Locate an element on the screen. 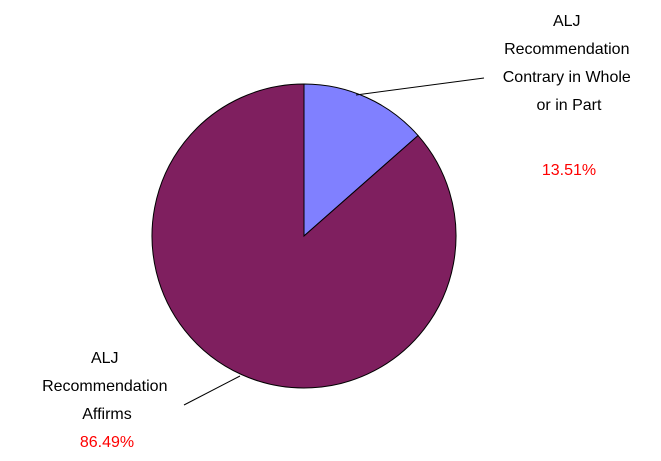 This screenshot has width=661, height=461. slice-label-affirms: ALJ Recommendation Affirms is located at coordinates (107, 386).